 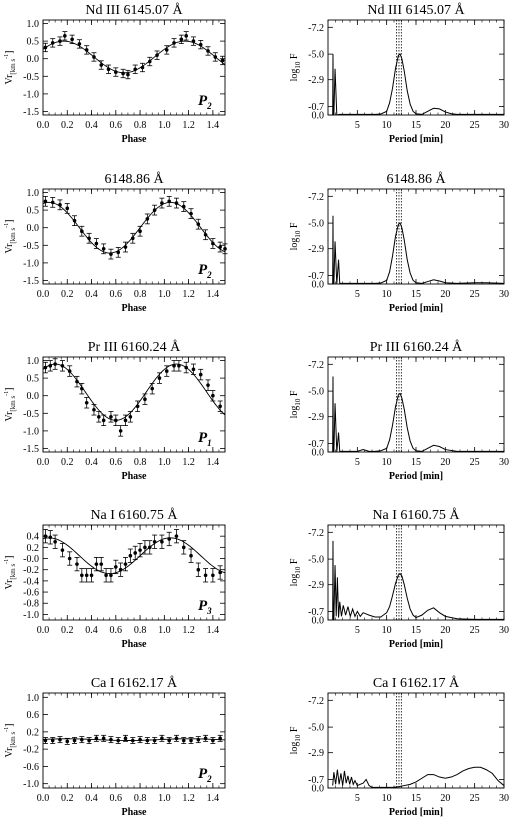 I want to click on chart-title: Nd III 6145.07 Å, so click(x=416, y=10).